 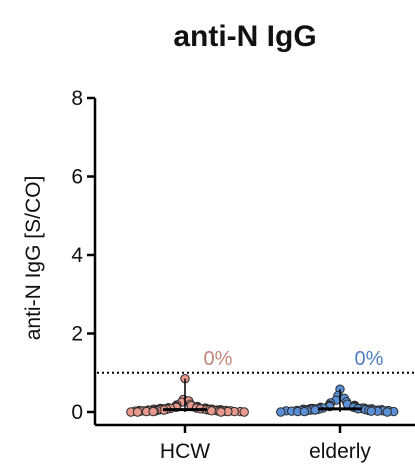 What do you see at coordinates (244, 36) in the screenshot?
I see `chart-title: anti-N IgG` at bounding box center [244, 36].